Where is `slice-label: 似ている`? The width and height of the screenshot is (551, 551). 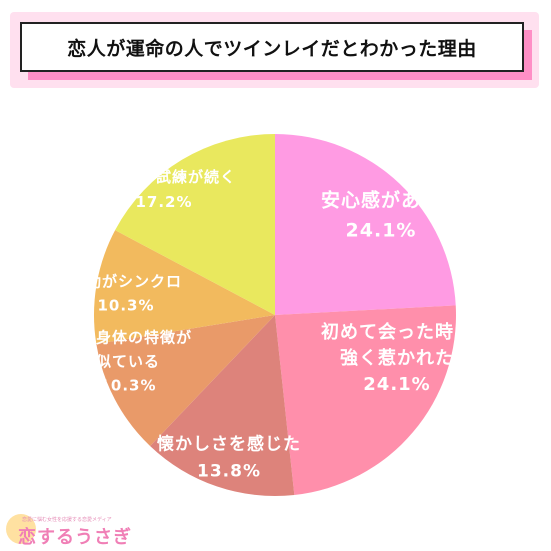
slice-label: 似ている is located at coordinates (127, 362).